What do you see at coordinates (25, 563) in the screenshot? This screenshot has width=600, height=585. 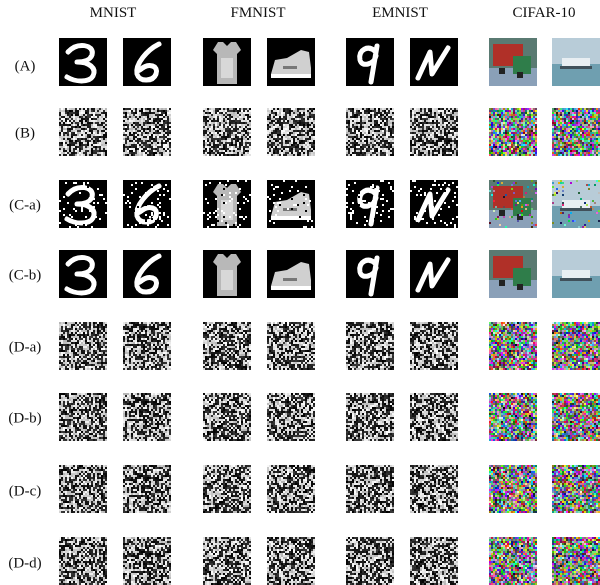 I see `row-label-d-d: (D-d)` at bounding box center [25, 563].